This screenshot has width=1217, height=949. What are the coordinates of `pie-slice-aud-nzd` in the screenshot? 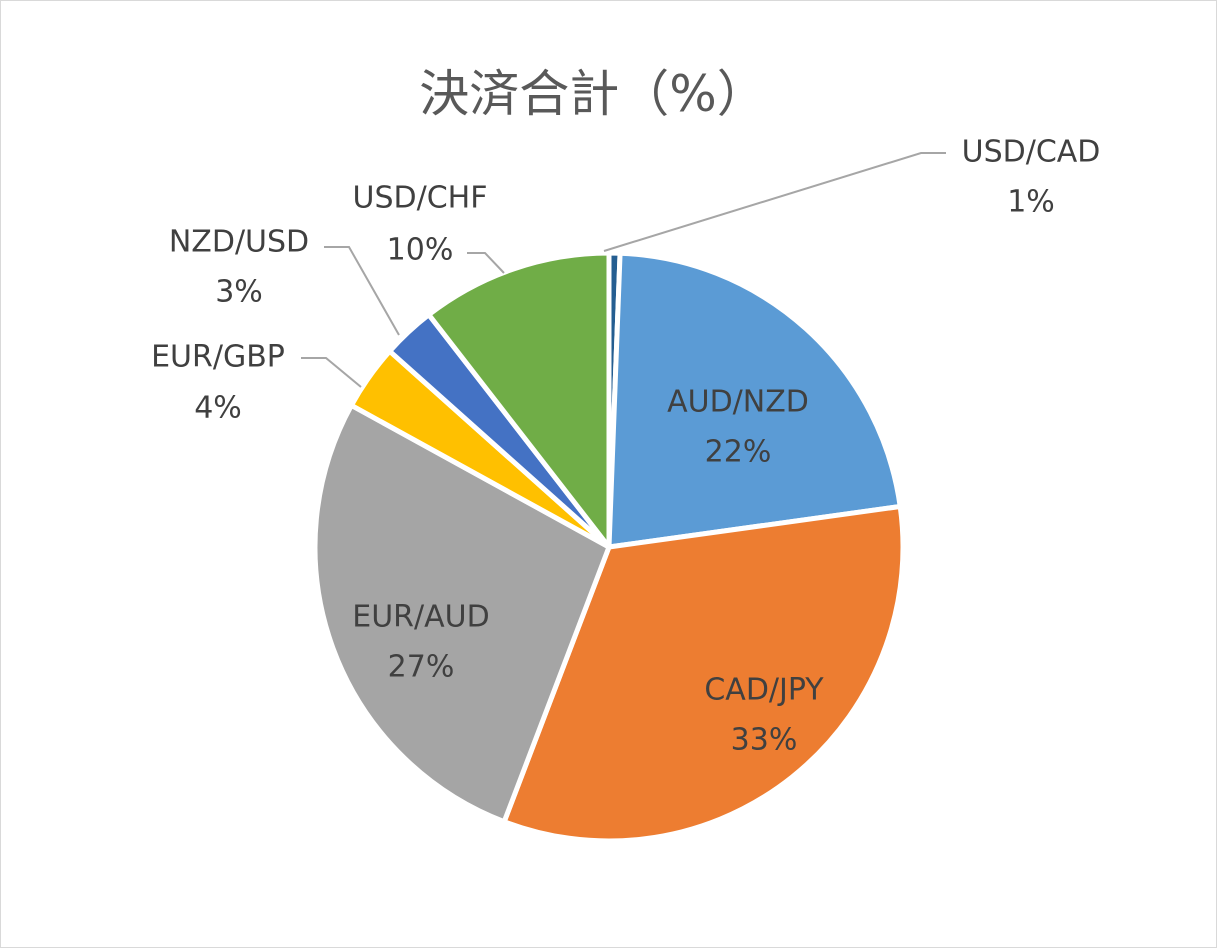 It's located at (754, 400).